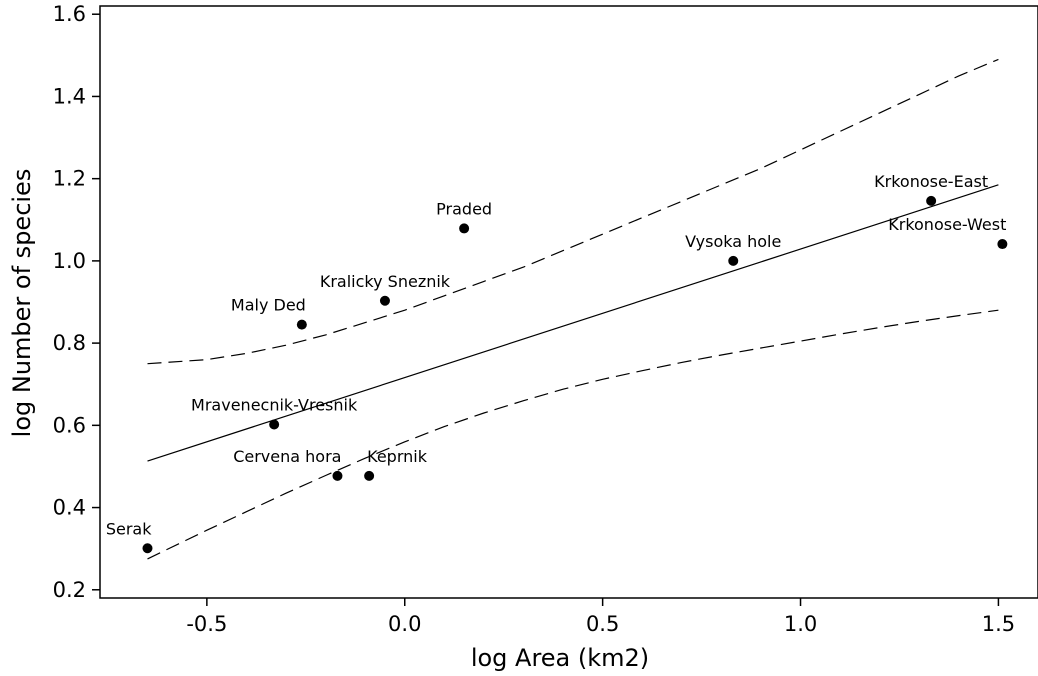 This screenshot has height=676, width=1038. I want to click on x-tick-label: 0.5, so click(602, 624).